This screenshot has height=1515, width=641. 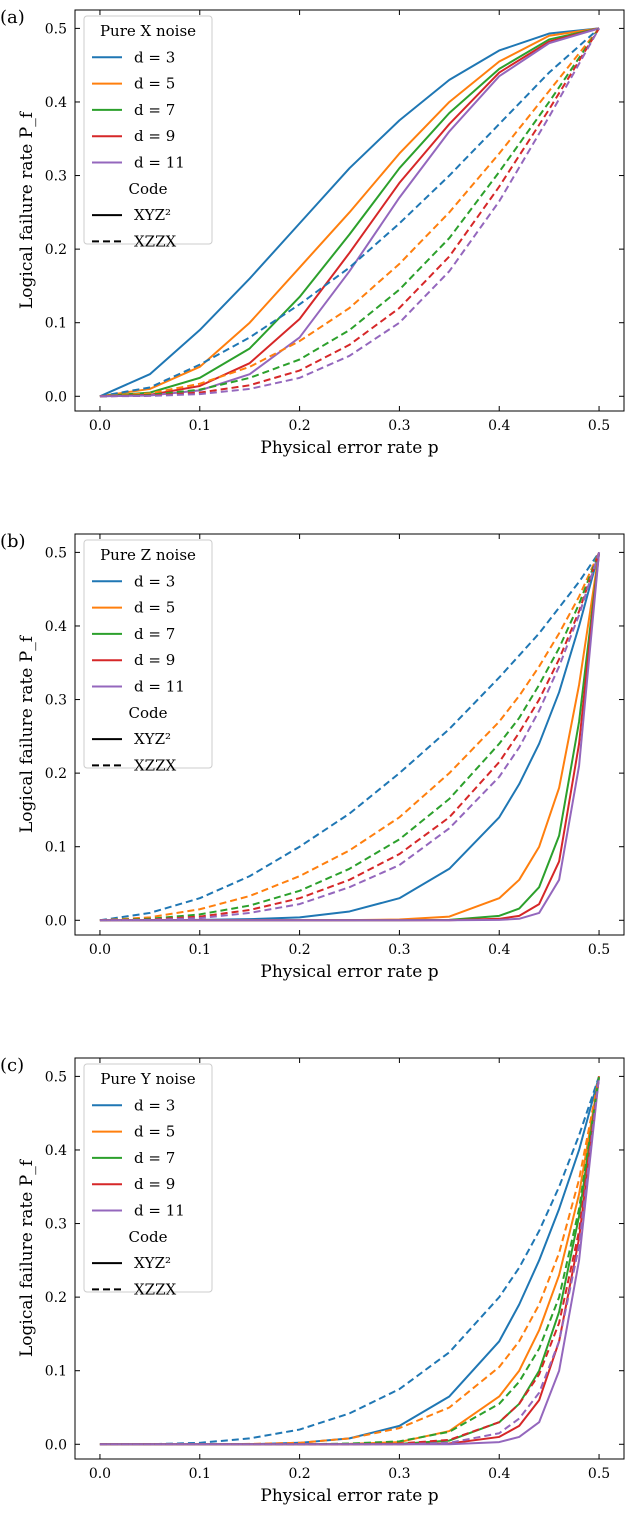 What do you see at coordinates (13, 541) in the screenshot?
I see `panel-label: (b)` at bounding box center [13, 541].